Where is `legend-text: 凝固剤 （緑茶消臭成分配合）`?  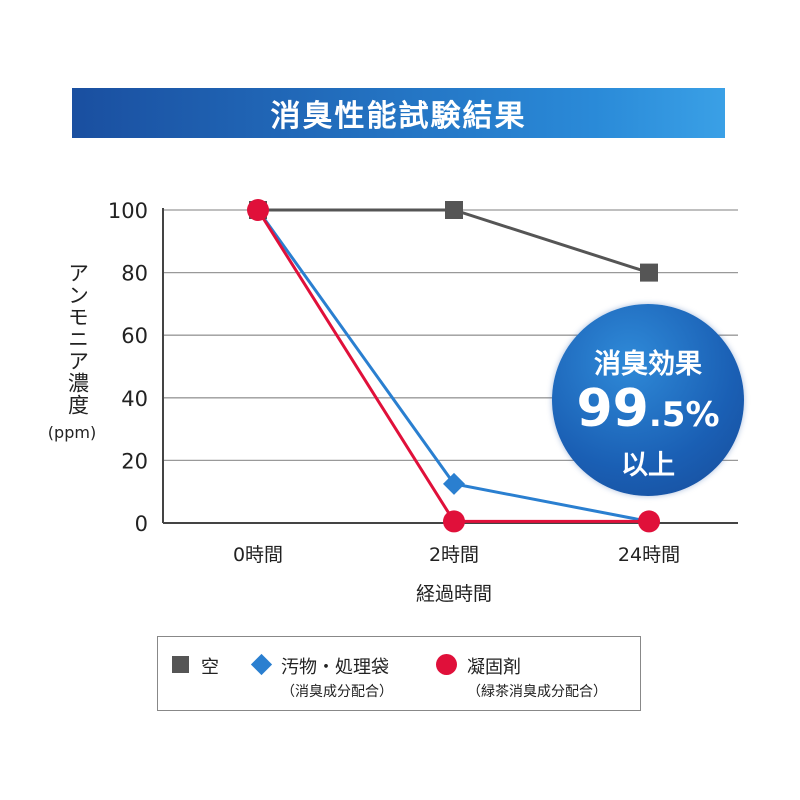 legend-text: 凝固剤 （緑茶消臭成分配合） is located at coordinates (537, 677).